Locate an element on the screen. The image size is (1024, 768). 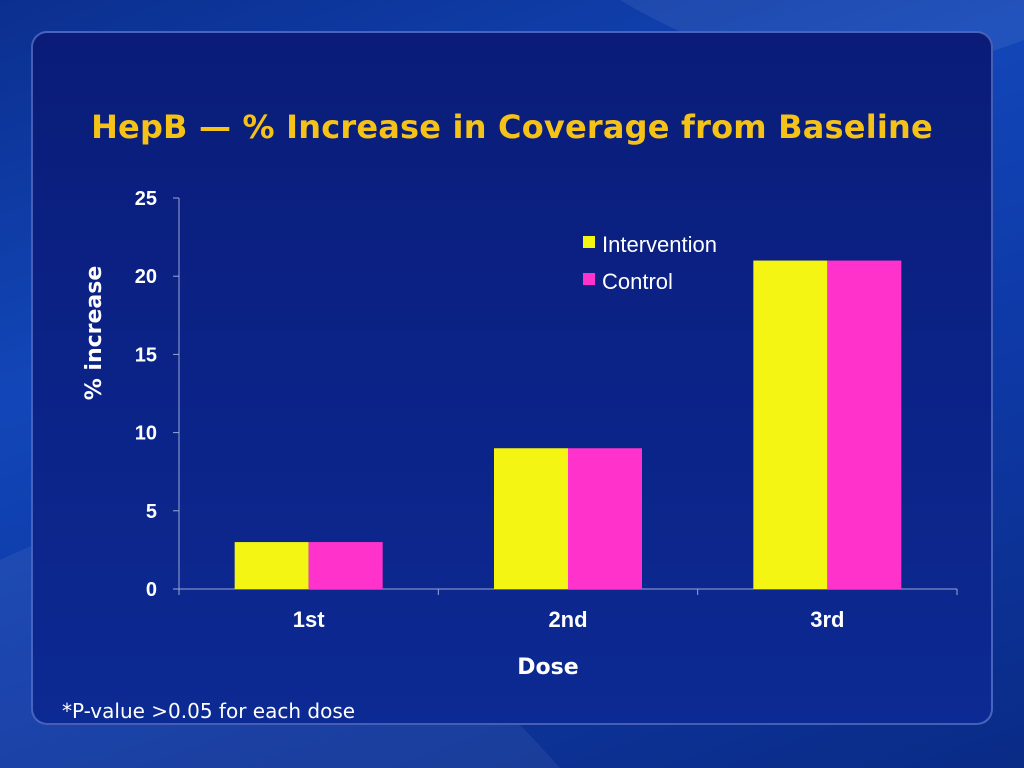
x-axis: 1st 2nd 3rd is located at coordinates (568, 610).